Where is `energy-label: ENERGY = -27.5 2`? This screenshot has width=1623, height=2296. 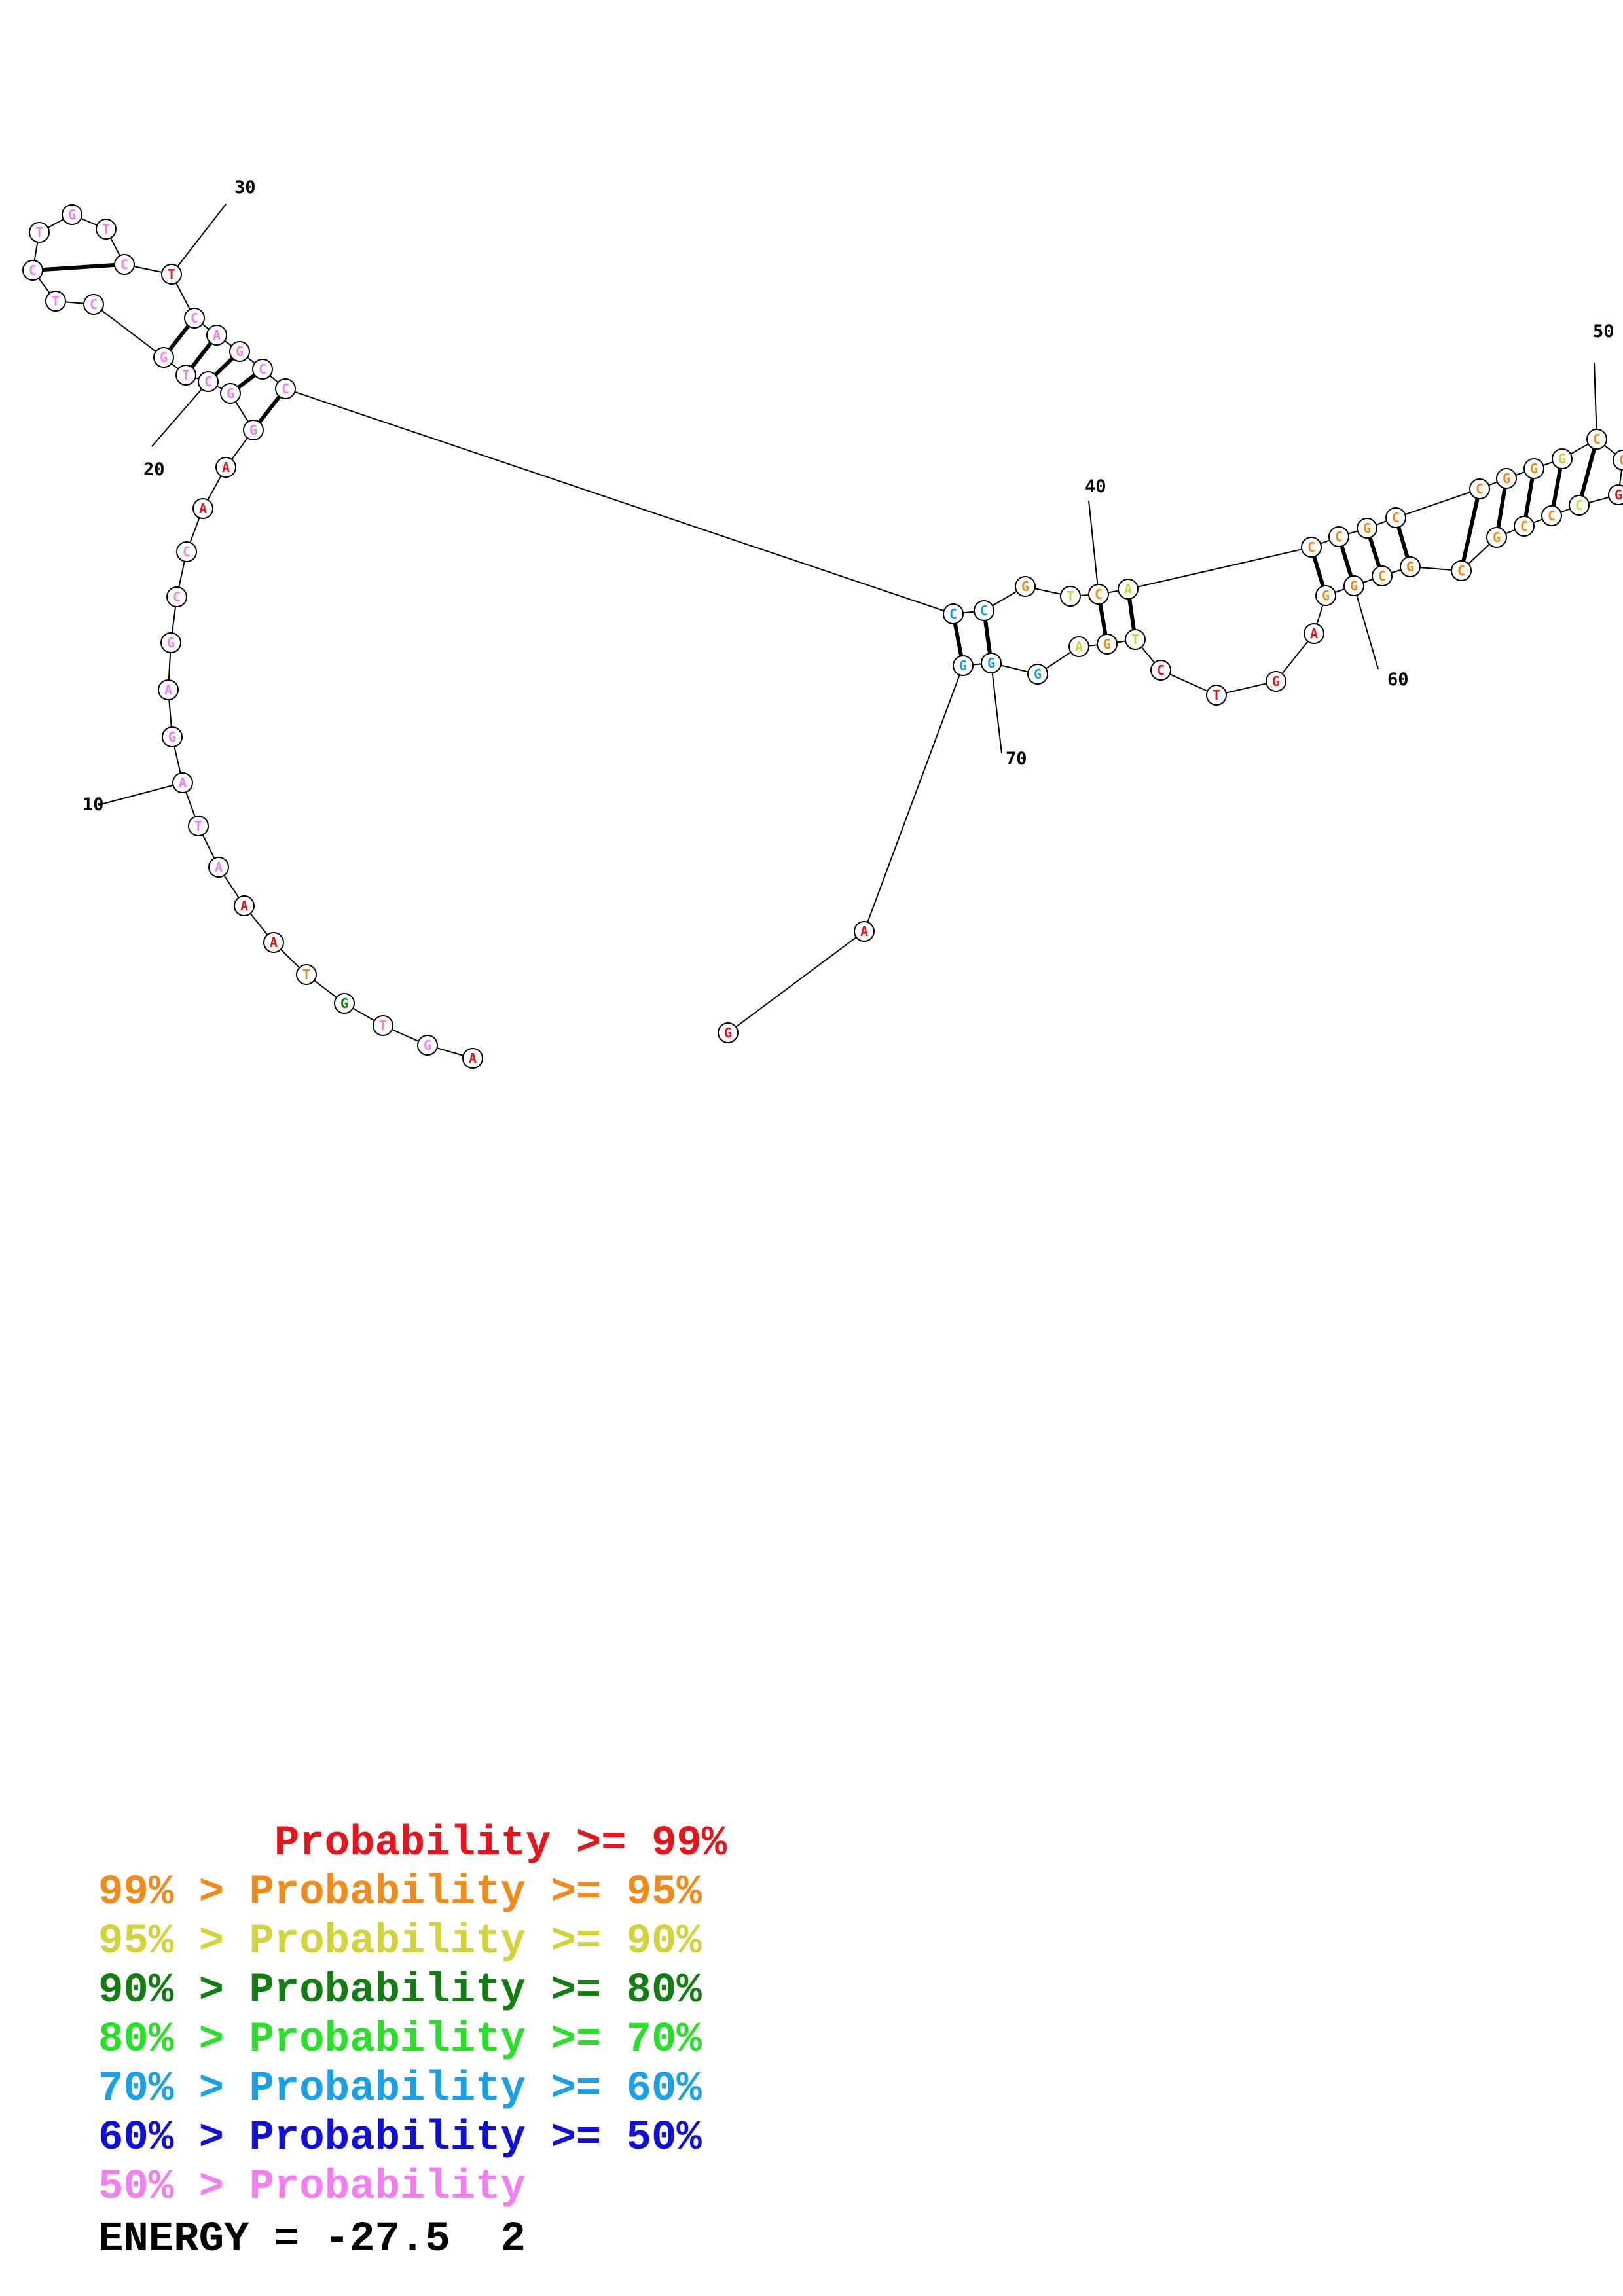
energy-label: ENERGY = -27.5 2 is located at coordinates (312, 2239).